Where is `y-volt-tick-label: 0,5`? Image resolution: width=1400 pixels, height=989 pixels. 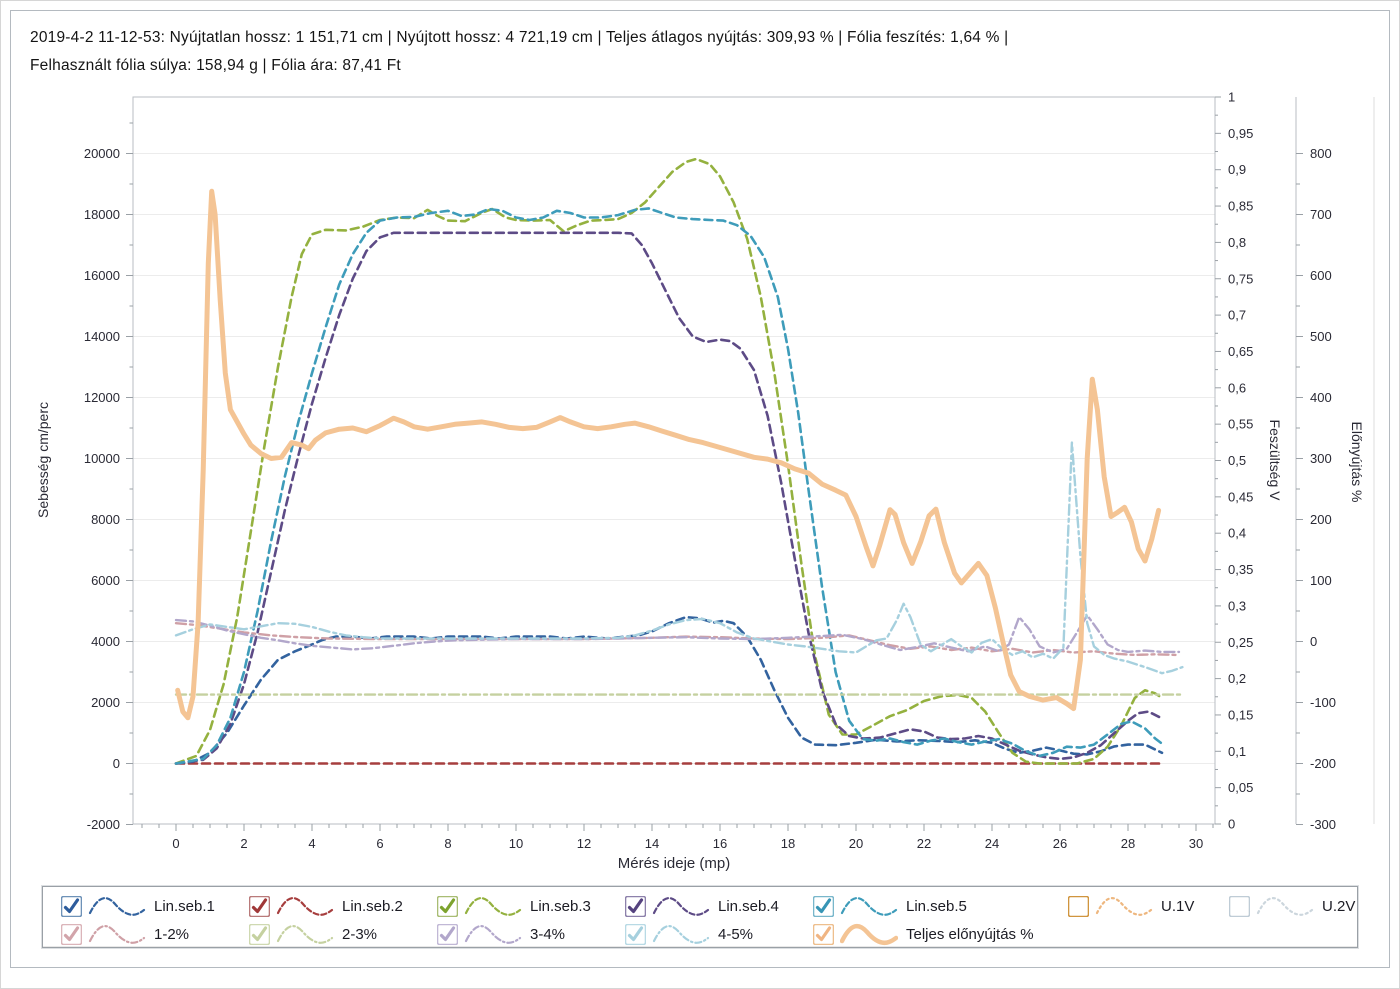 y-volt-tick-label: 0,5 is located at coordinates (1237, 460).